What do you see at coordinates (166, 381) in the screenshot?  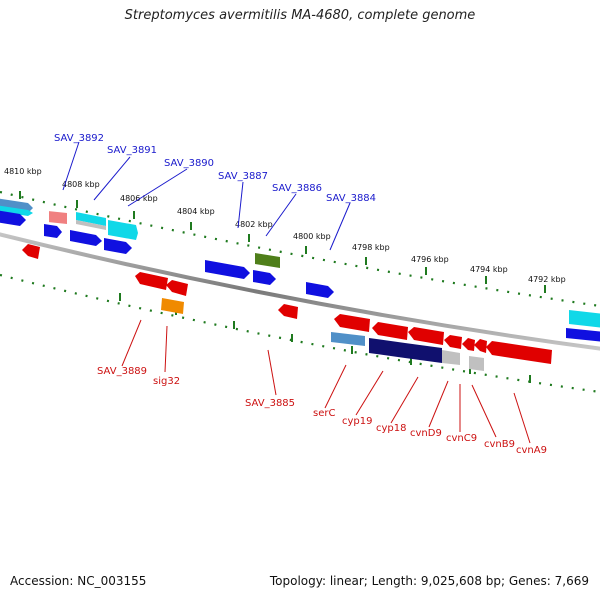 I see `gene-label: sig32` at bounding box center [166, 381].